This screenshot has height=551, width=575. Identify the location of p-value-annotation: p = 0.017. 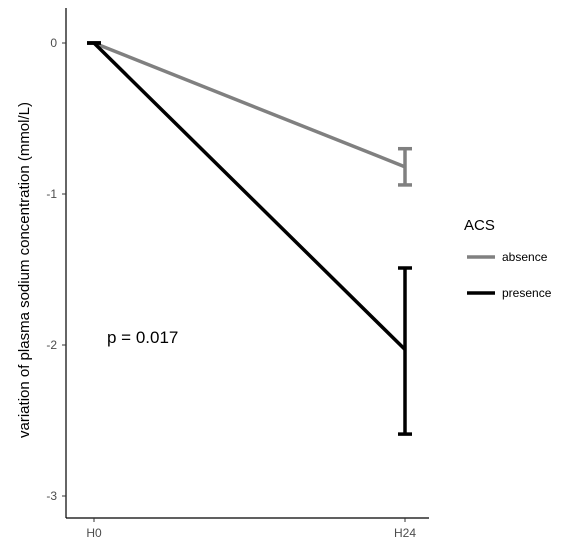
(142, 337).